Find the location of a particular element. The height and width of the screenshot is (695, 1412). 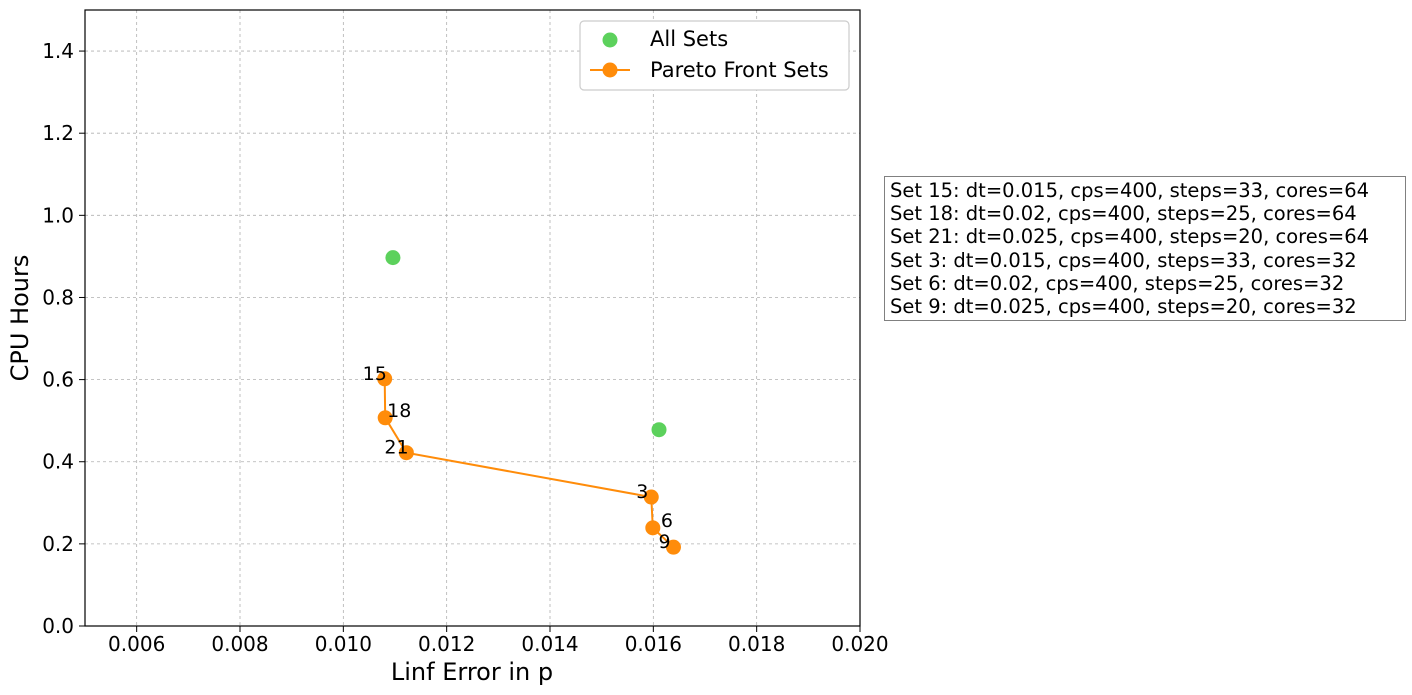

legend-label-pareto-front-sets: Pareto Front Sets is located at coordinates (739, 70).